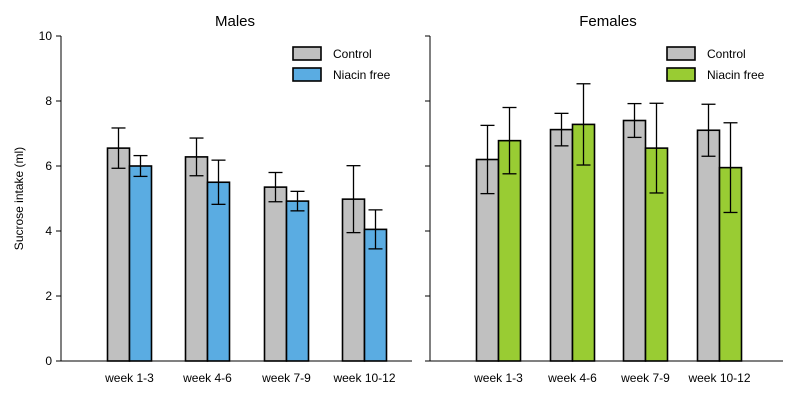  What do you see at coordinates (19, 198) in the screenshot?
I see `y-axis-title: Sucrose intake (ml)` at bounding box center [19, 198].